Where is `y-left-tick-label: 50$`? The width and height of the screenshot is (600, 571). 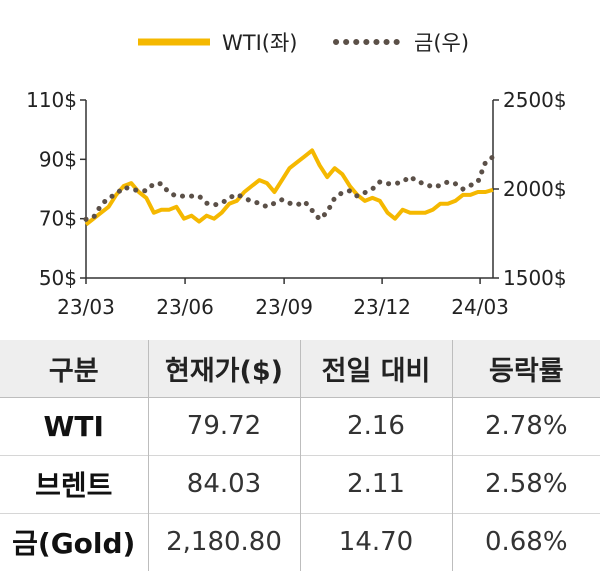
y-left-tick-label: 50$ is located at coordinates (58, 278).